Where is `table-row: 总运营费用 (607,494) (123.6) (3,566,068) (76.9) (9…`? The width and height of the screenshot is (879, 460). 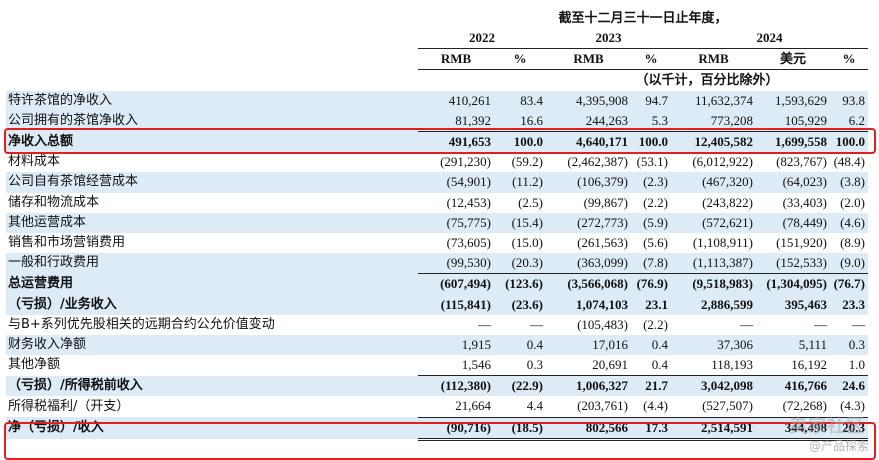 table-row: 总运营费用 (607,494) (123.6) (3,566,068) (76.9) (9… is located at coordinates (437, 284).